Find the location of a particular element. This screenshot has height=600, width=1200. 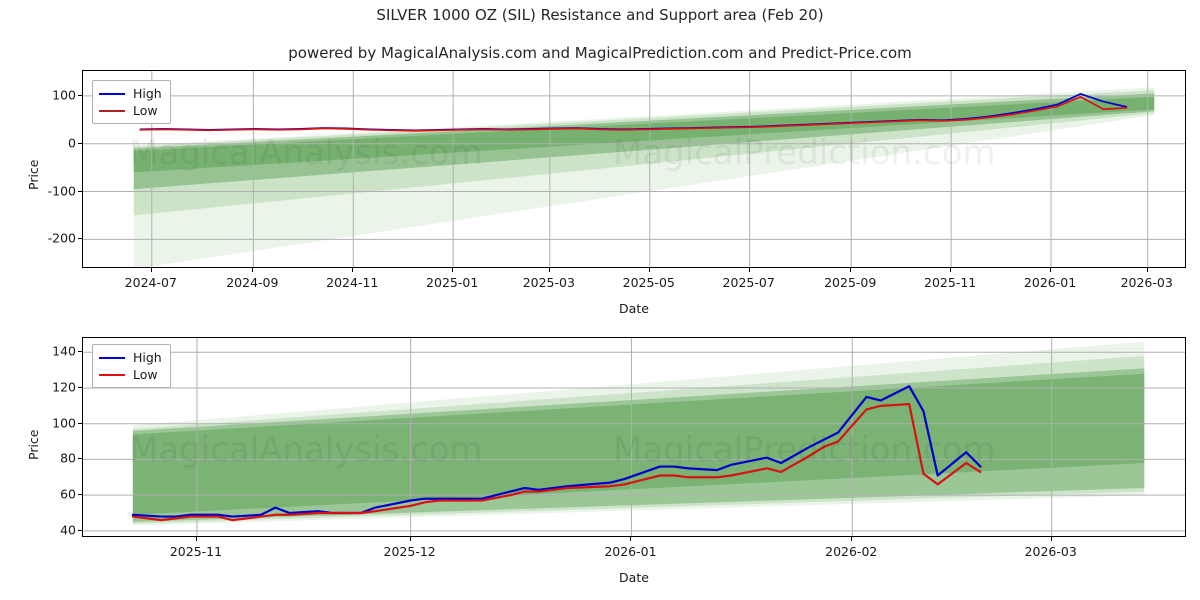

legend-row-high-bottom: High is located at coordinates (130, 357).